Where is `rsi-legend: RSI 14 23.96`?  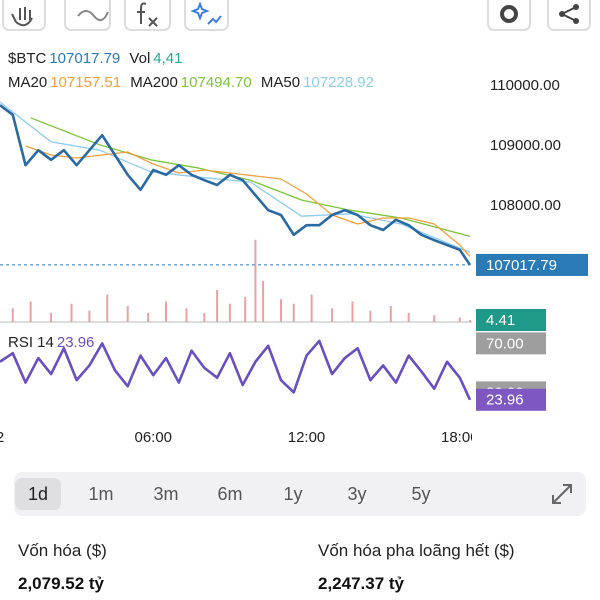 rsi-legend: RSI 14 23.96 is located at coordinates (53, 342).